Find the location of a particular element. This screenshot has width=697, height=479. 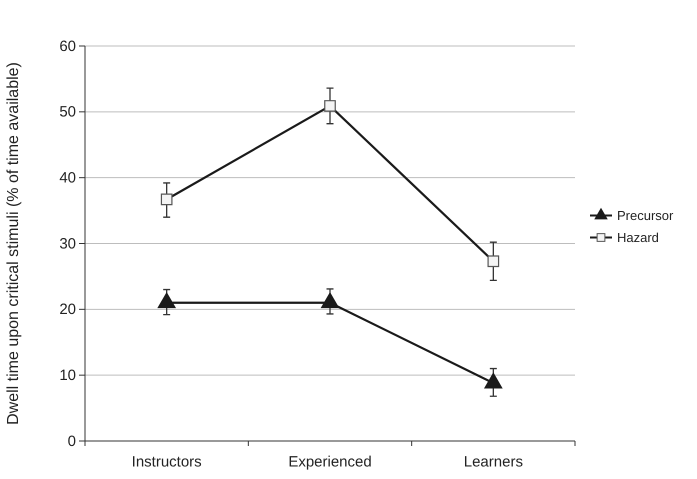

y-tick-label: 0 is located at coordinates (72, 441).